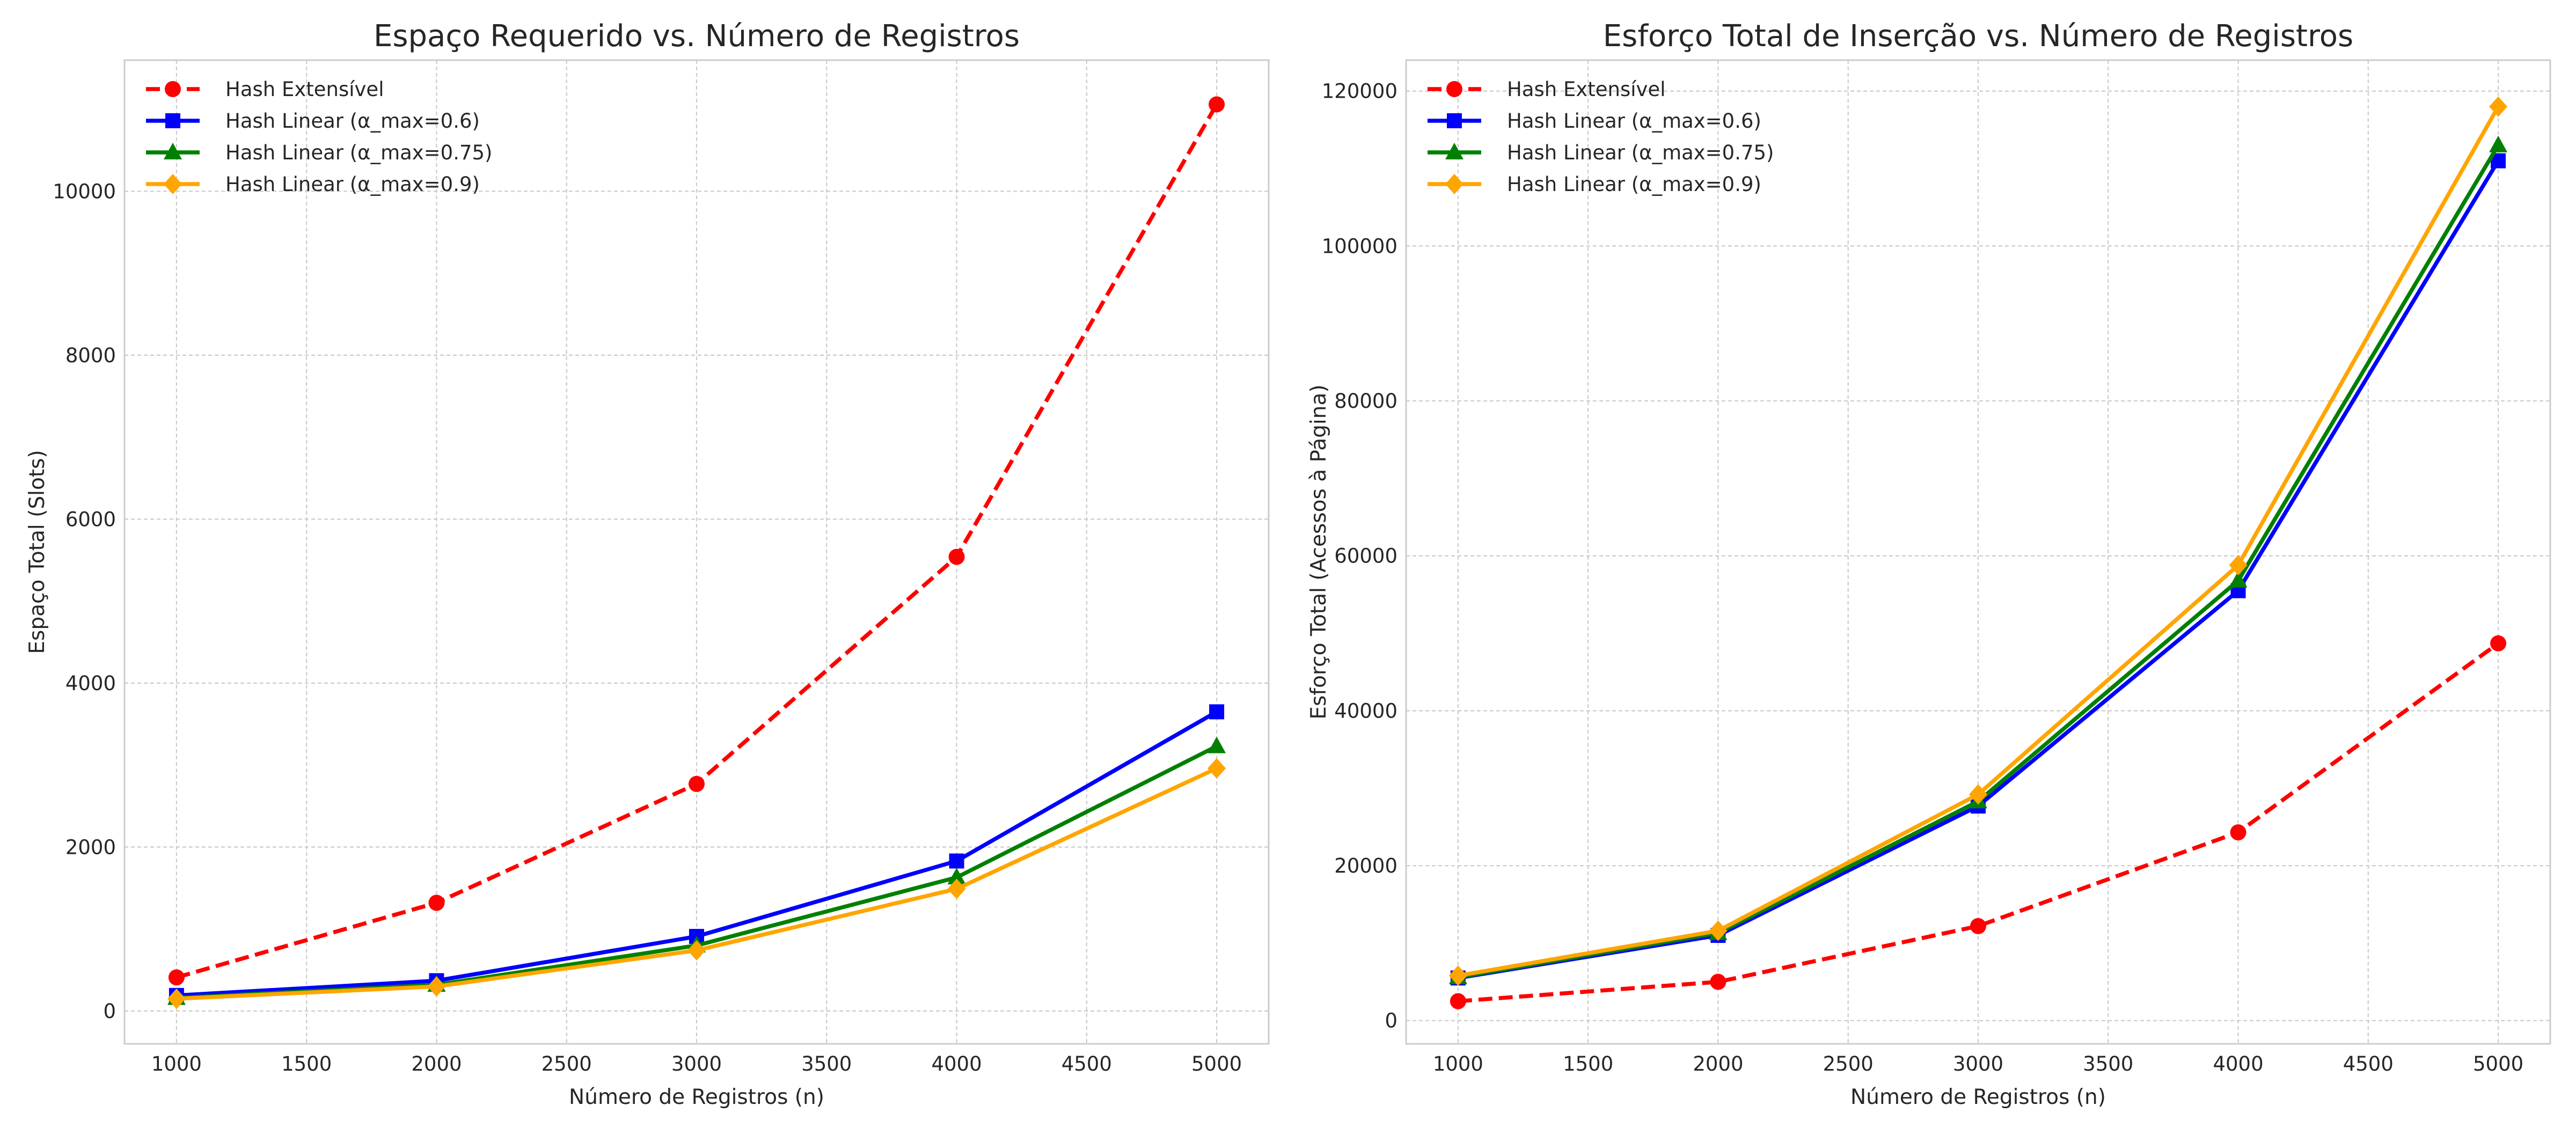 This screenshot has height=1127, width=2576. I want to click on y-tick-label: 20000, so click(1365, 865).